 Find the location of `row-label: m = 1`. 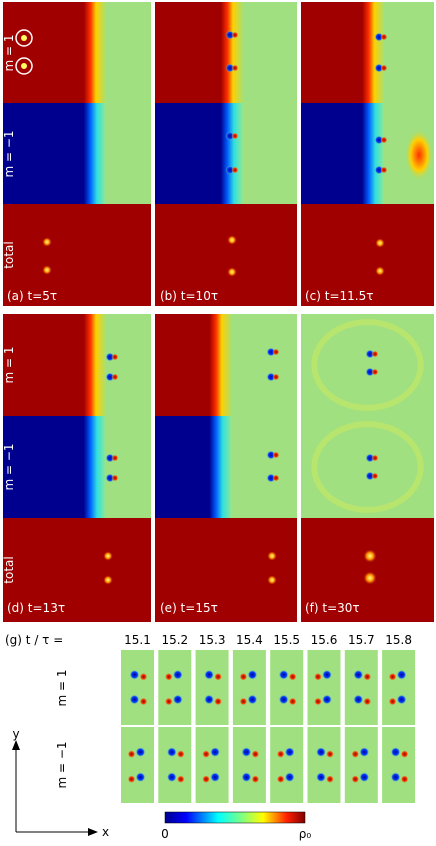

row-label: m = 1 is located at coordinates (9, 52).